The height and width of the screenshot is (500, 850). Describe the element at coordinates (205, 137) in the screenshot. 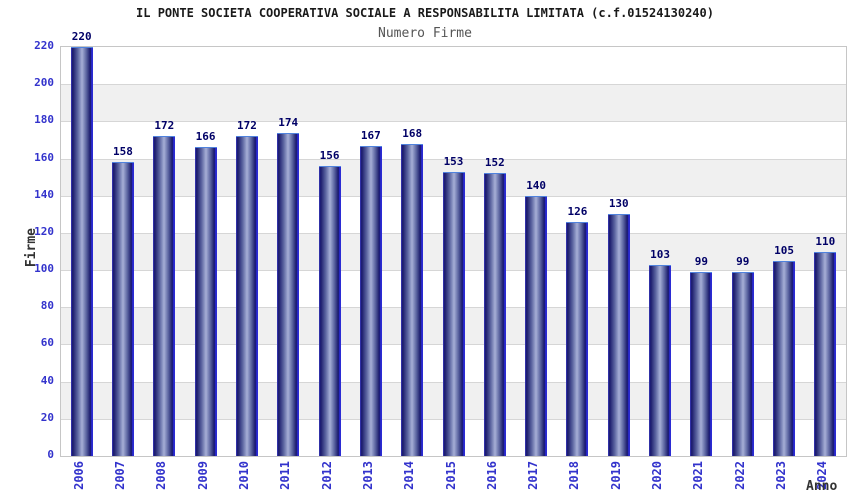

I see `bar-value-label: 166` at that location.